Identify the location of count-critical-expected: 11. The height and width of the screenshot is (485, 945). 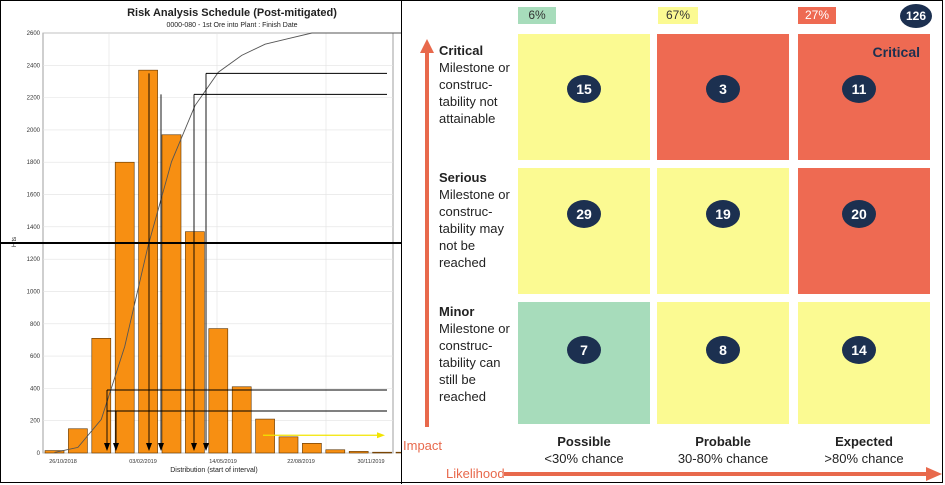
(859, 89).